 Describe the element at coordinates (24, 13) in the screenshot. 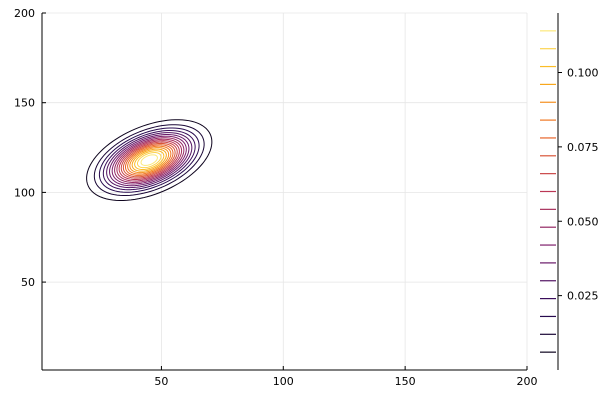

I see `y-tick-label: 200` at that location.